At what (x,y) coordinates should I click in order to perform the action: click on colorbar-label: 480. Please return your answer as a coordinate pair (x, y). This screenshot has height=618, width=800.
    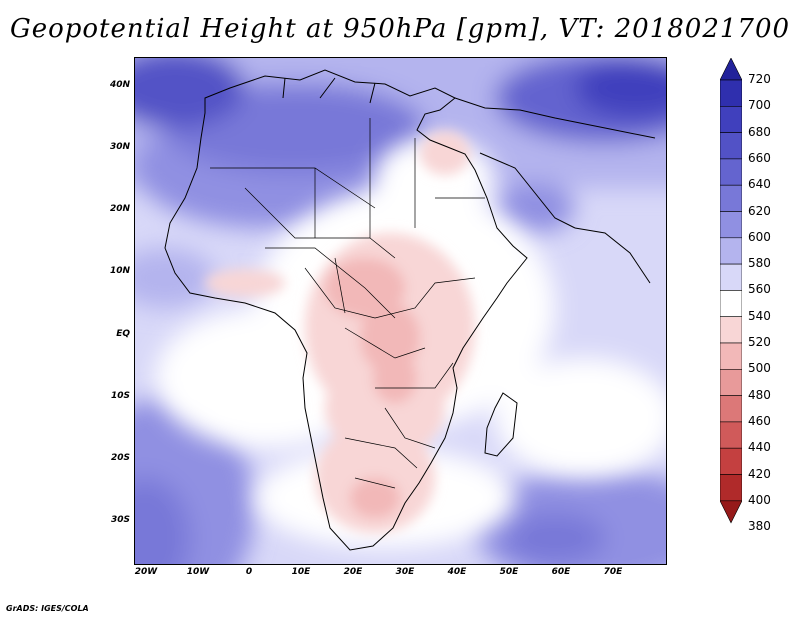
    Looking at the image, I should click on (759, 394).